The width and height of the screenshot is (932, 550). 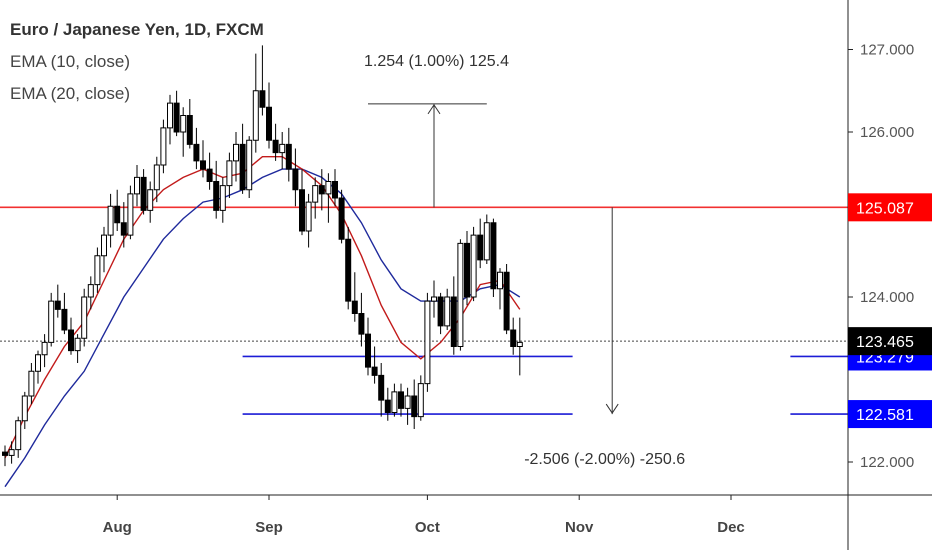 I want to click on x-tick-label: Aug, so click(x=117, y=527).